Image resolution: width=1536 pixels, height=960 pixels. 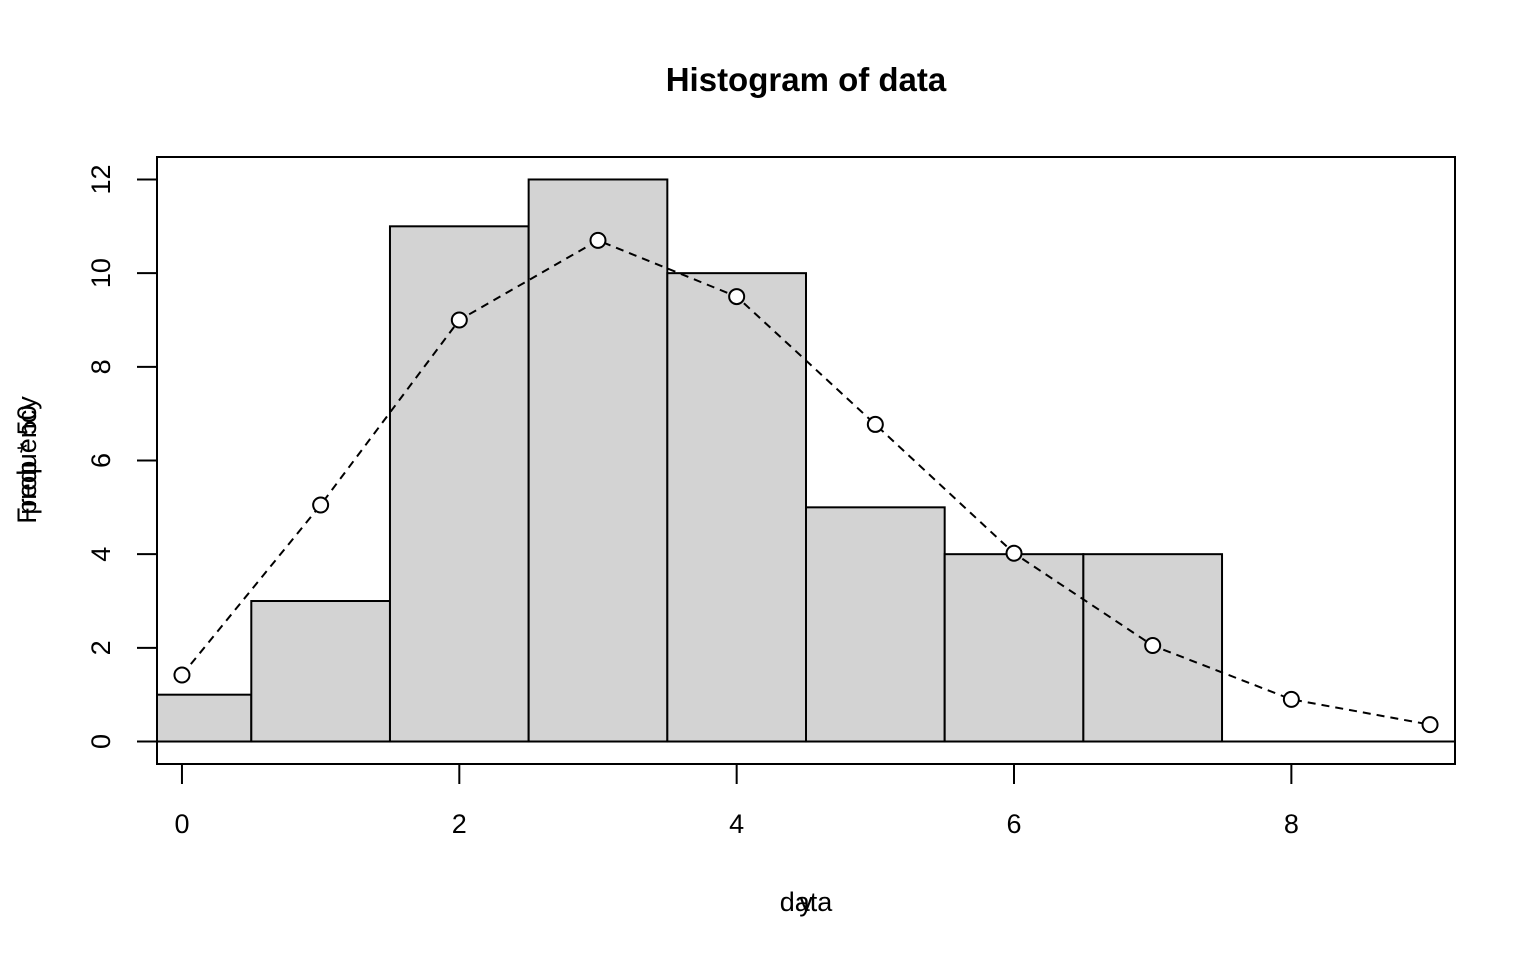 I want to click on x-axis-label-data: data, so click(x=807, y=902).